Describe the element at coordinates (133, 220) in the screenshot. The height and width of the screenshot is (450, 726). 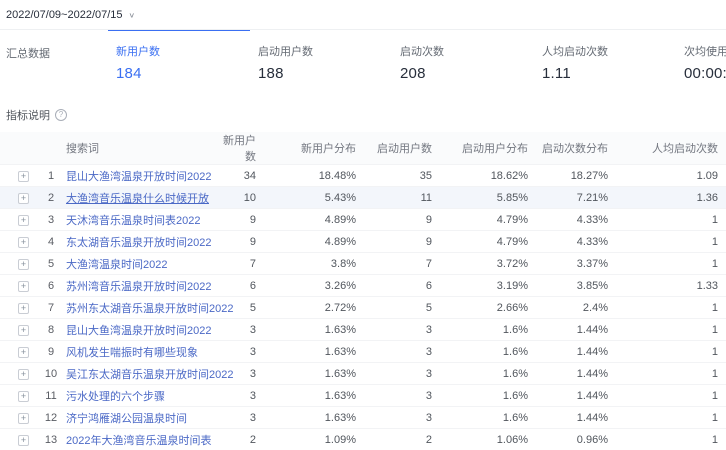
I see `keyword-link: 天沐湾音乐温泉时间表2022` at that location.